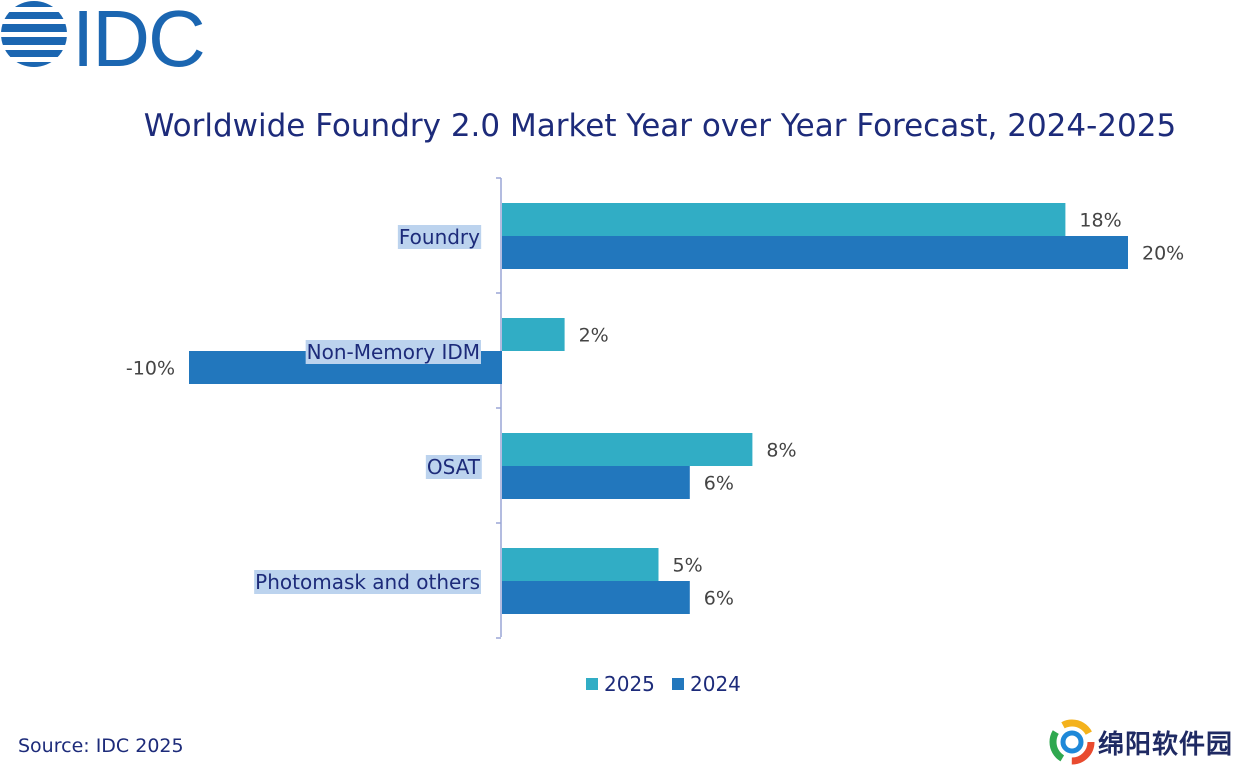 The height and width of the screenshot is (766, 1243). Describe the element at coordinates (781, 451) in the screenshot. I see `data-label: 8%` at that location.